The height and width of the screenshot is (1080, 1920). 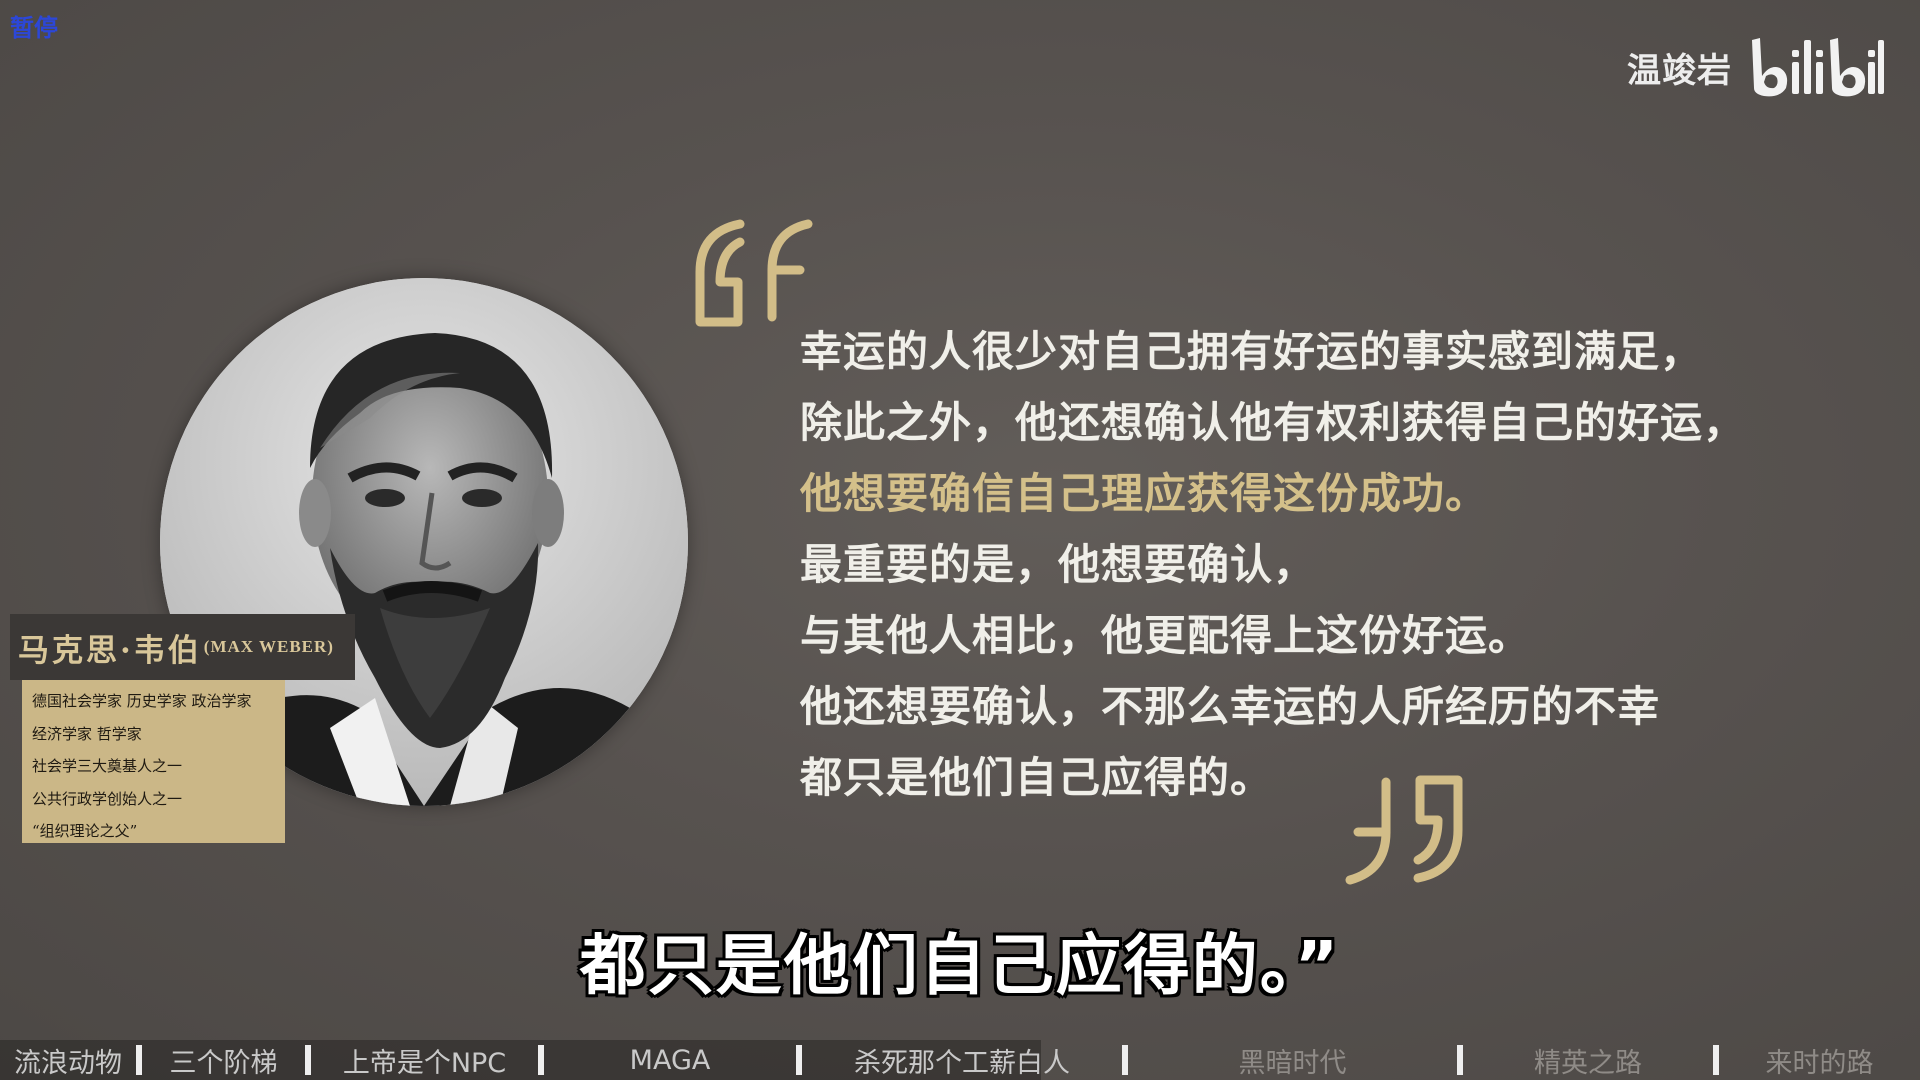 I want to click on chapter-label: 来时的路, so click(x=1819, y=1063).